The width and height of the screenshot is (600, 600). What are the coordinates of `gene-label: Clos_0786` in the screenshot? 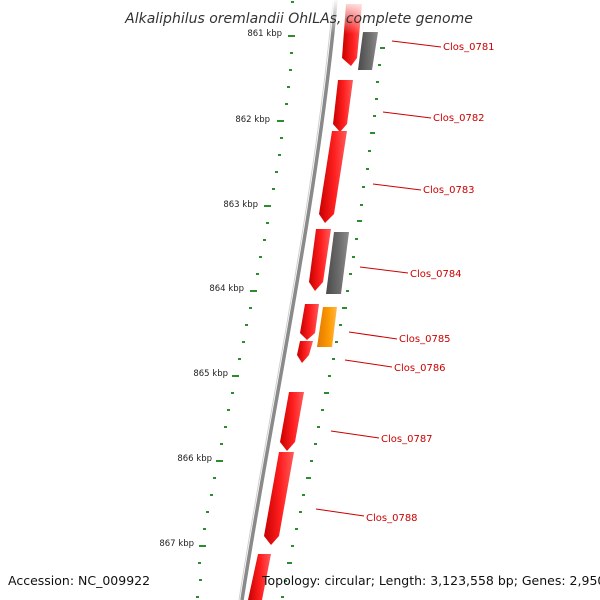 It's located at (420, 368).